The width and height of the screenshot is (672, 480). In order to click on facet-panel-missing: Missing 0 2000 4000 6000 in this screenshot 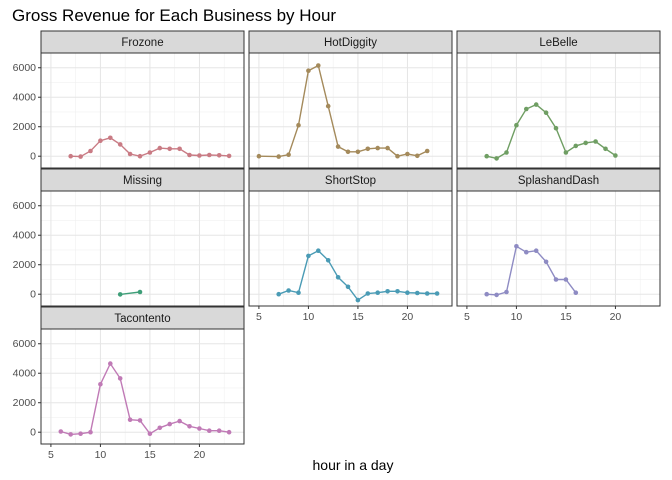, I will do `click(129, 237)`.